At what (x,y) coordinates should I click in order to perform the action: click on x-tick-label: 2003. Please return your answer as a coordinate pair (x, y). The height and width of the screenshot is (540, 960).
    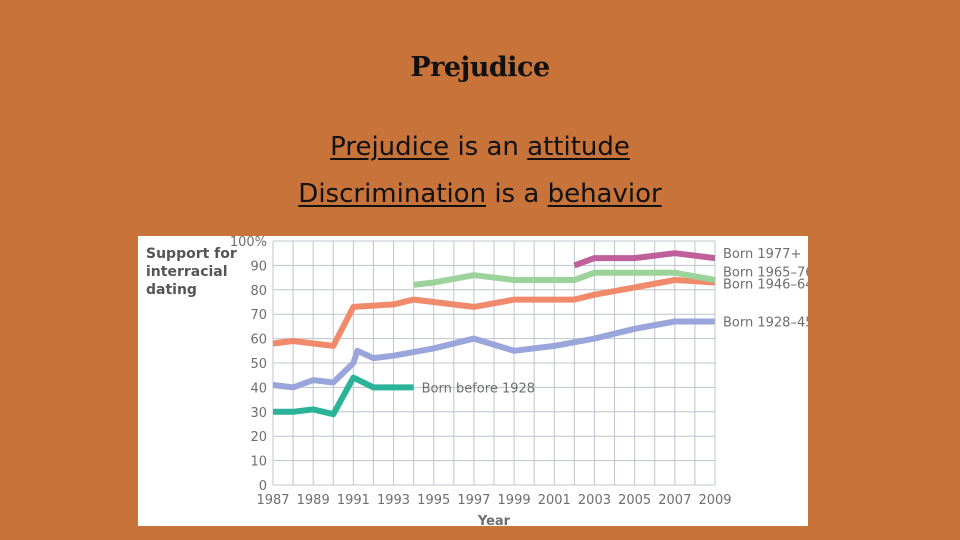
    Looking at the image, I should click on (594, 500).